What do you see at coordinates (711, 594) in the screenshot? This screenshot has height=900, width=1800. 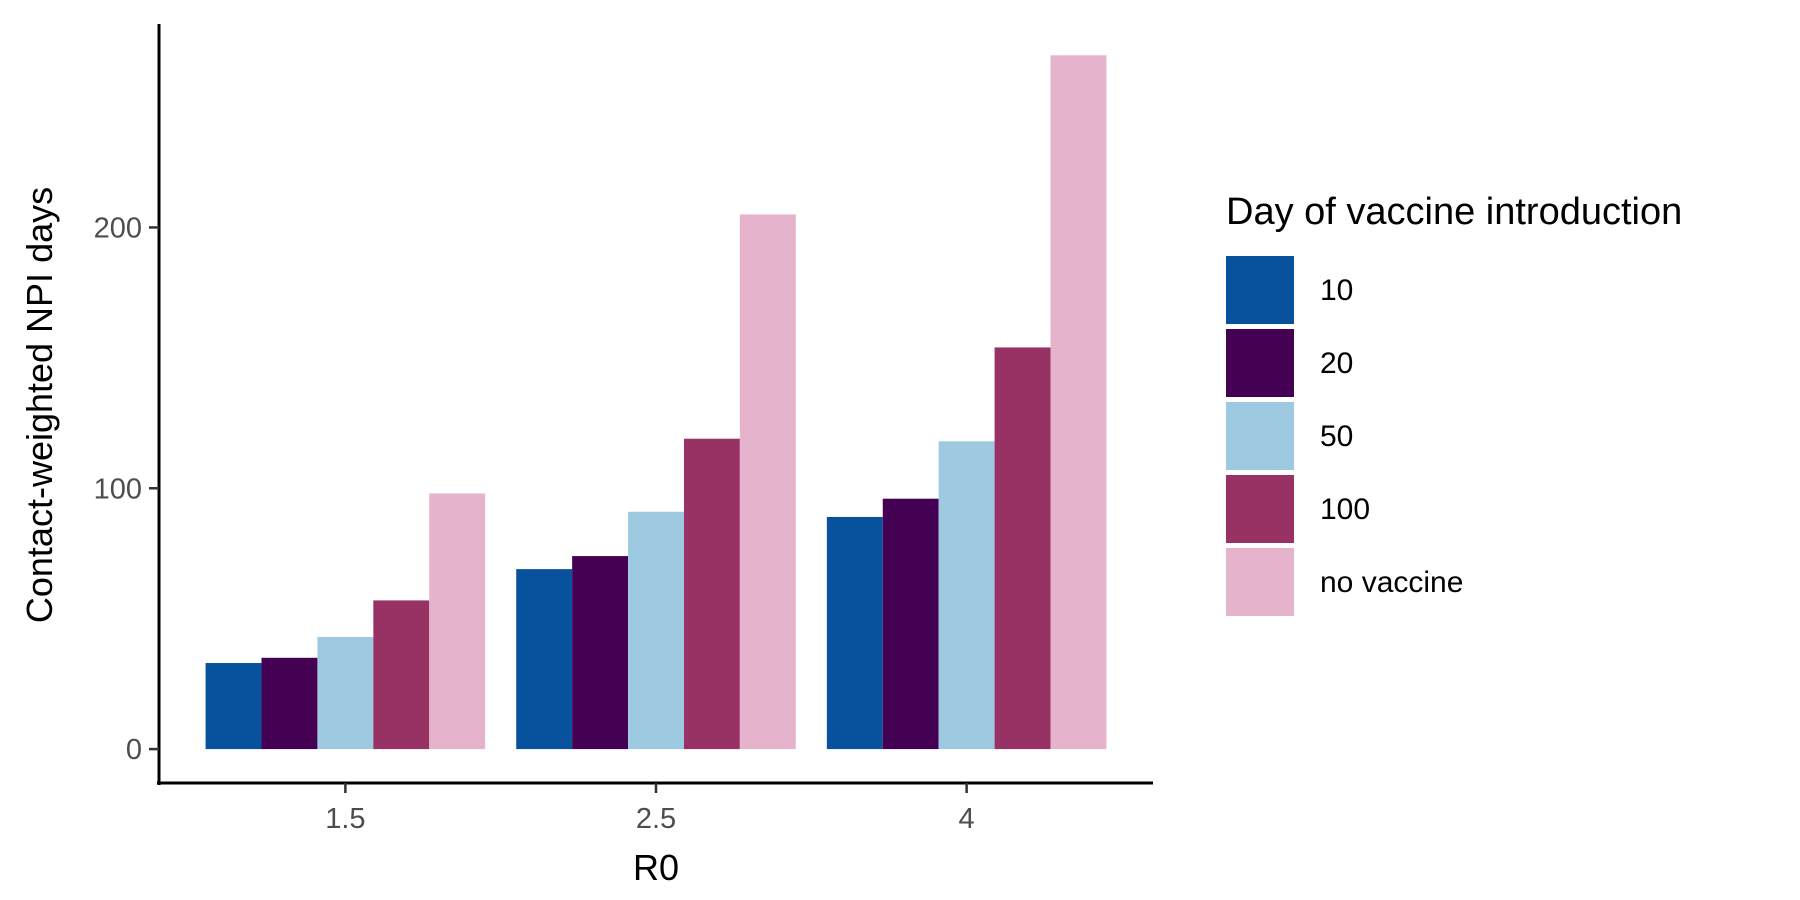 I see `bar-100-r0-2.5` at bounding box center [711, 594].